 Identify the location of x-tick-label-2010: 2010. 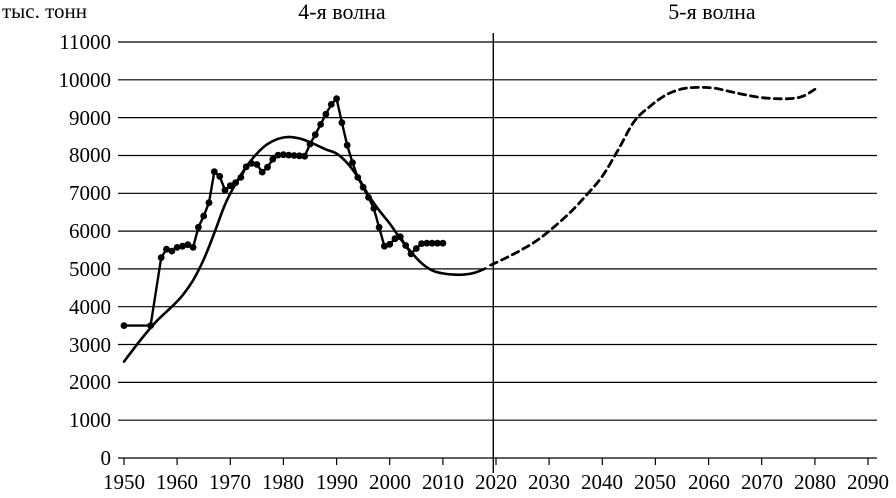
(443, 482).